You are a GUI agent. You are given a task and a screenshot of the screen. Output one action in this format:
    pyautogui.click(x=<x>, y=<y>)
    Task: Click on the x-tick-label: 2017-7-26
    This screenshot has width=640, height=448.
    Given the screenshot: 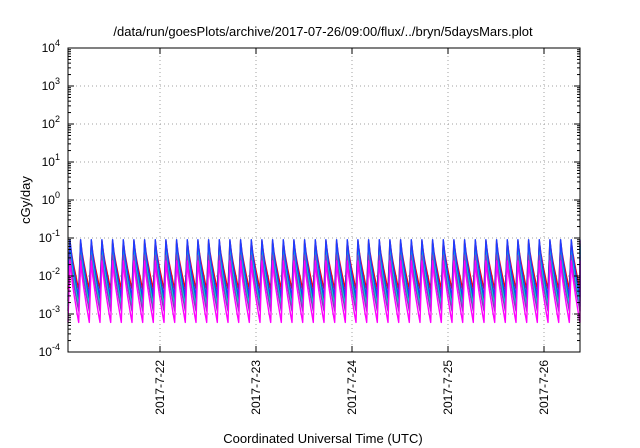 What is the action you would take?
    pyautogui.click(x=544, y=387)
    